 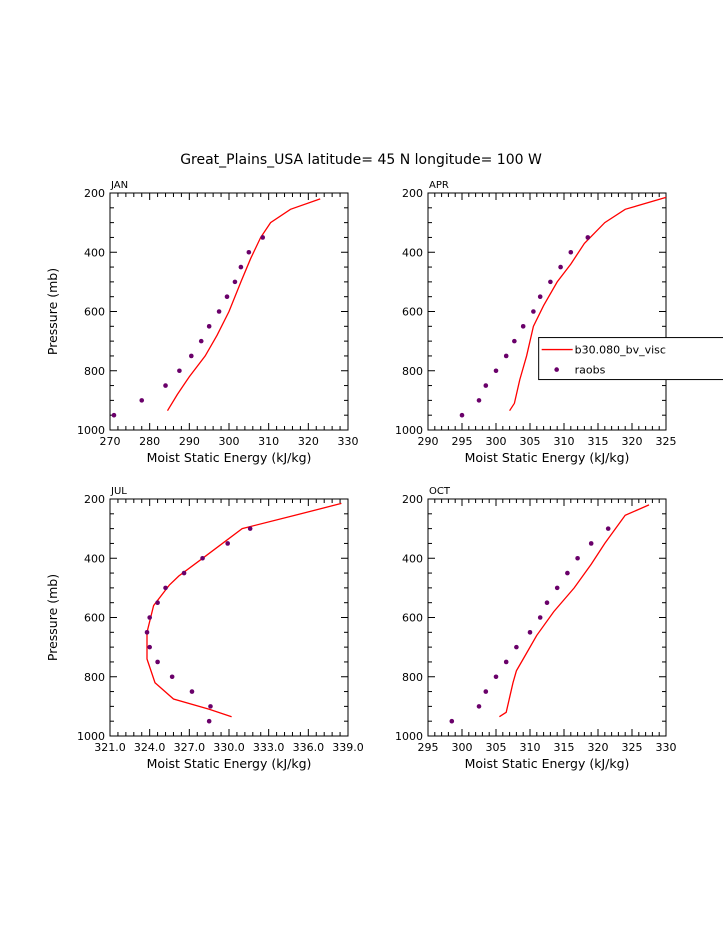 I want to click on x-tick-label: 305, so click(x=496, y=747).